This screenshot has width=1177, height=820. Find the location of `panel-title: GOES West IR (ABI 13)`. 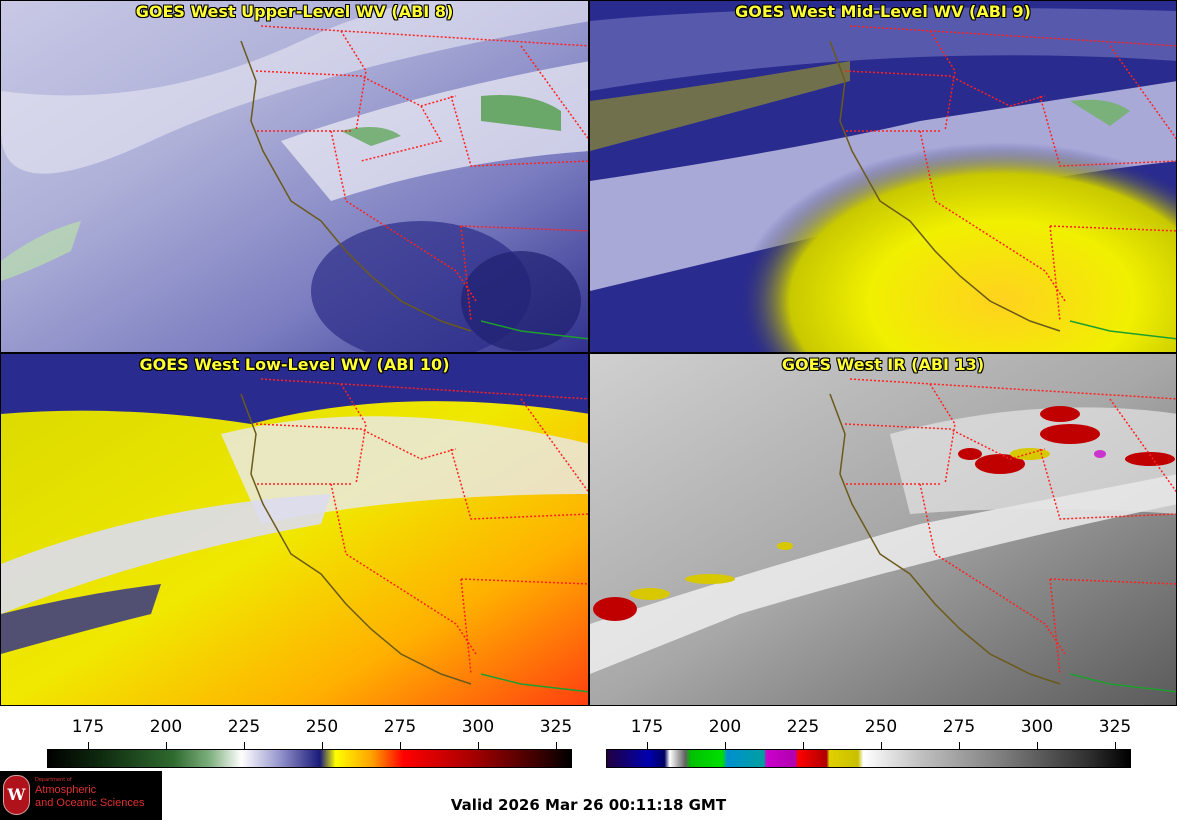

panel-title: GOES West IR (ABI 13) is located at coordinates (883, 364).